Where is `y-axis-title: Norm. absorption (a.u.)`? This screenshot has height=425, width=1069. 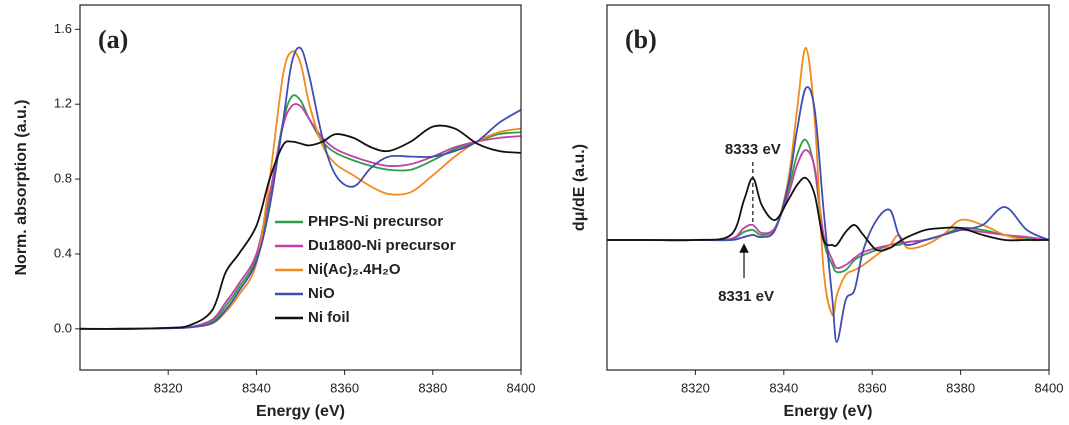
y-axis-title: Norm. absorption (a.u.) is located at coordinates (21, 188).